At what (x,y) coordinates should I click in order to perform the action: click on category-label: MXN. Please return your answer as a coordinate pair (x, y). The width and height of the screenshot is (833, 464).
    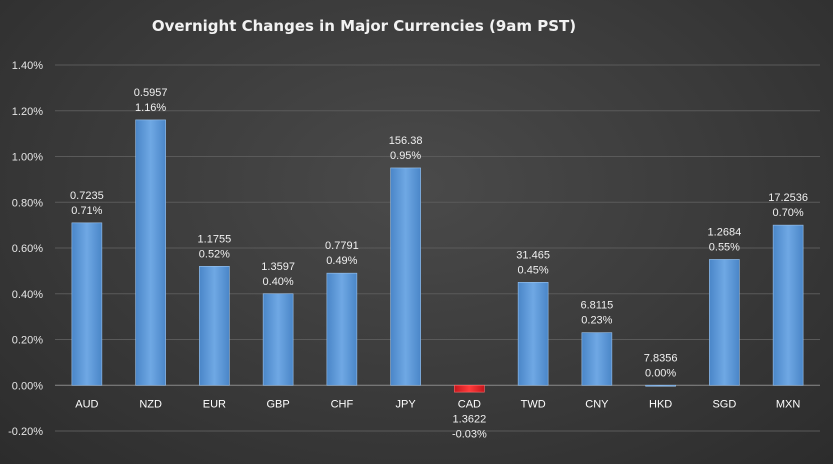
    Looking at the image, I should click on (788, 404).